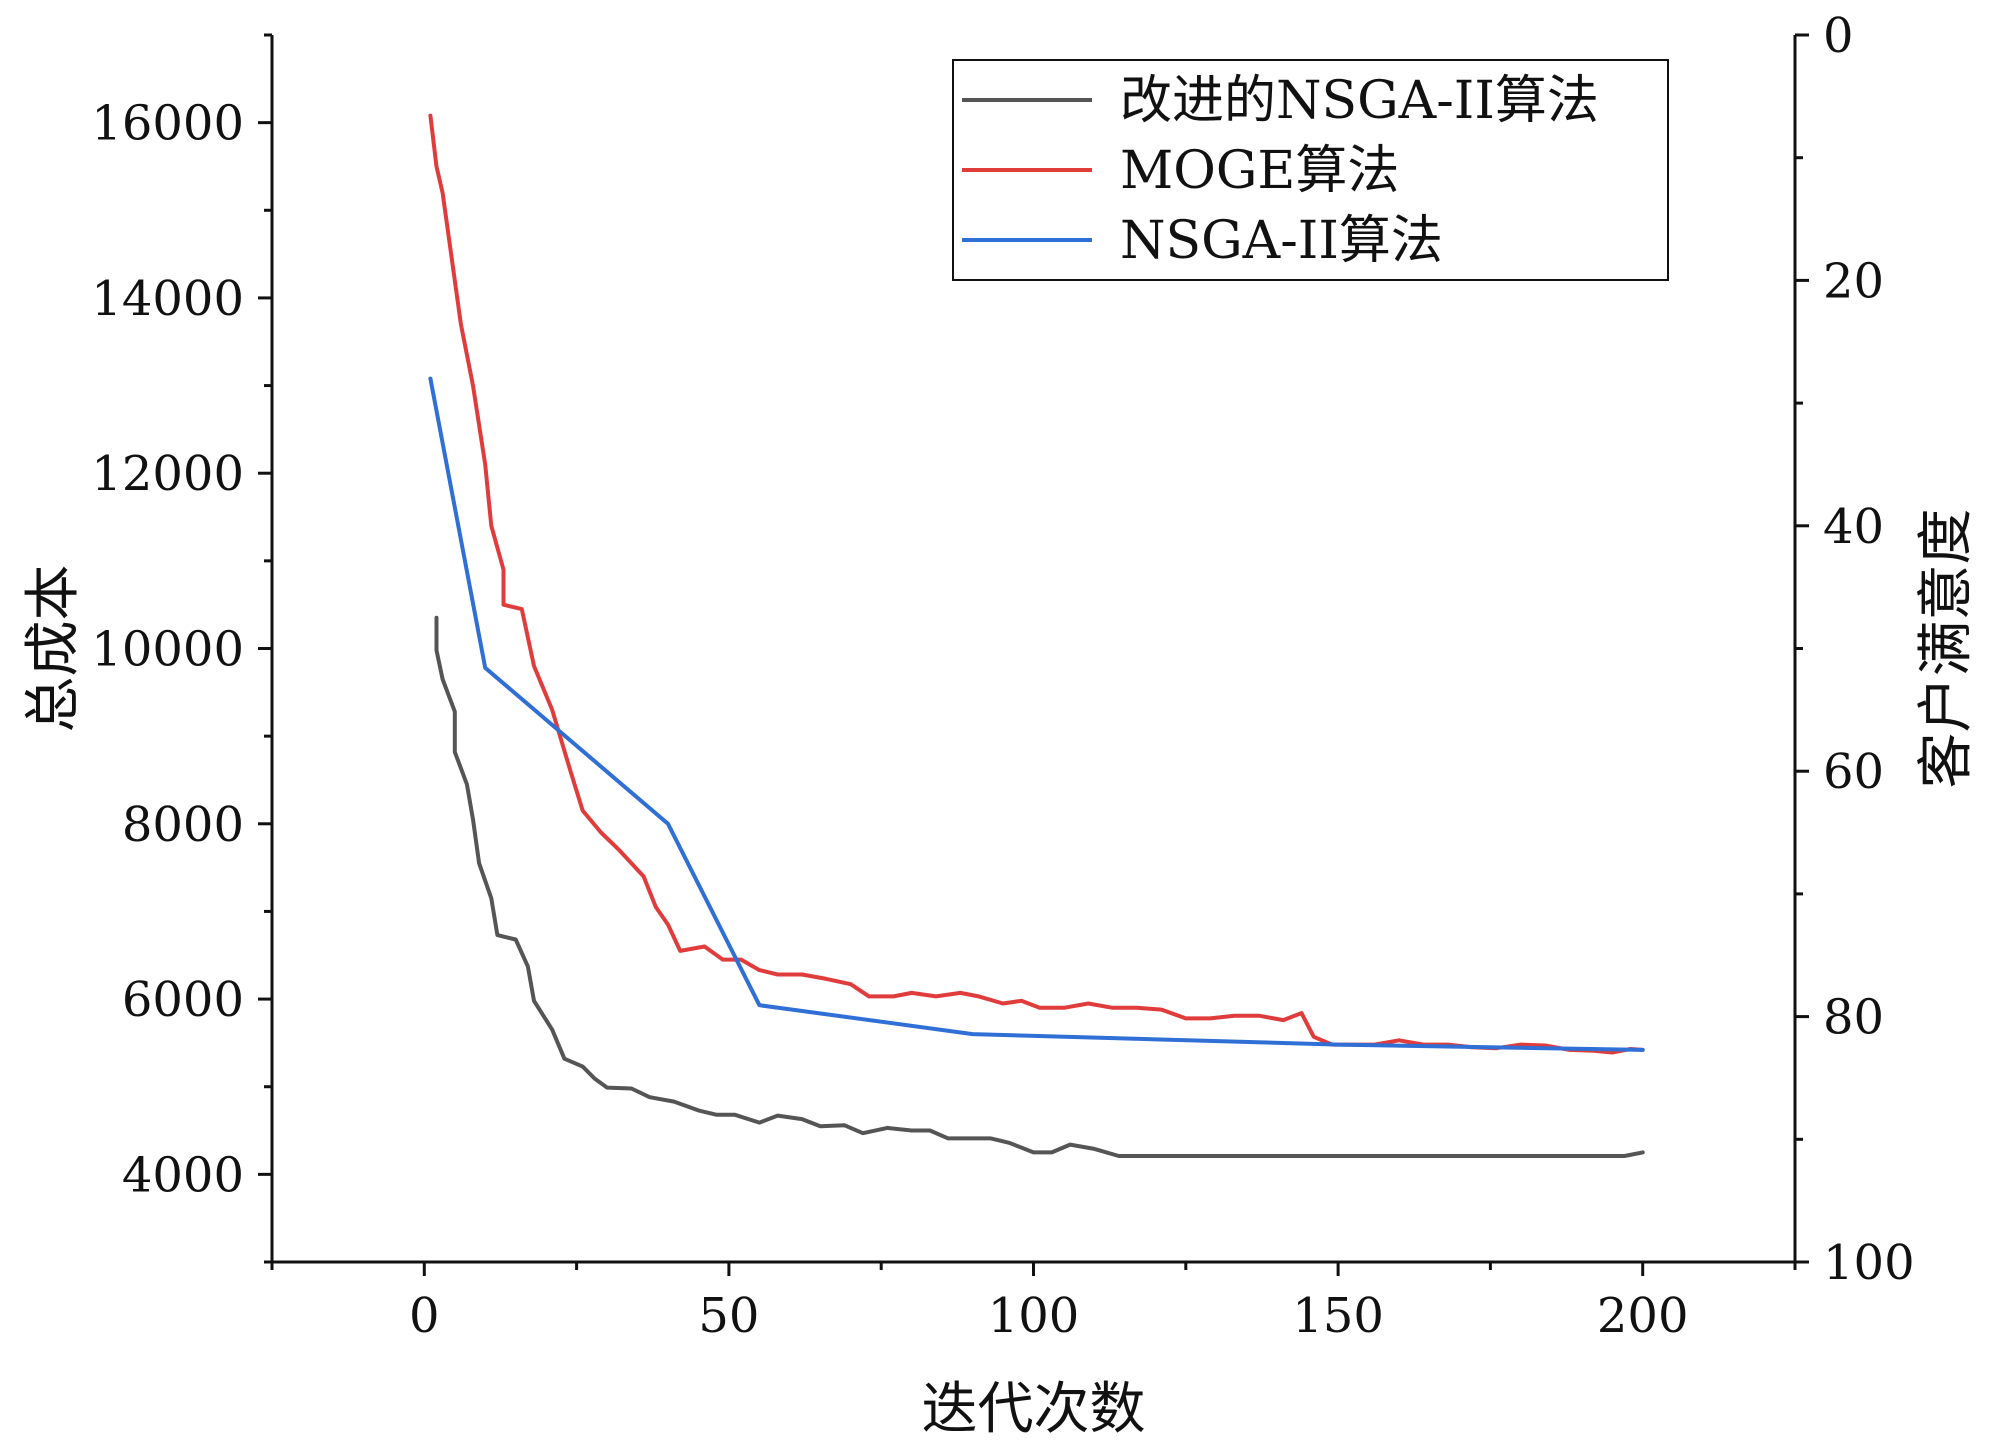  I want to click on x-tick-label: 150, so click(1338, 1316).